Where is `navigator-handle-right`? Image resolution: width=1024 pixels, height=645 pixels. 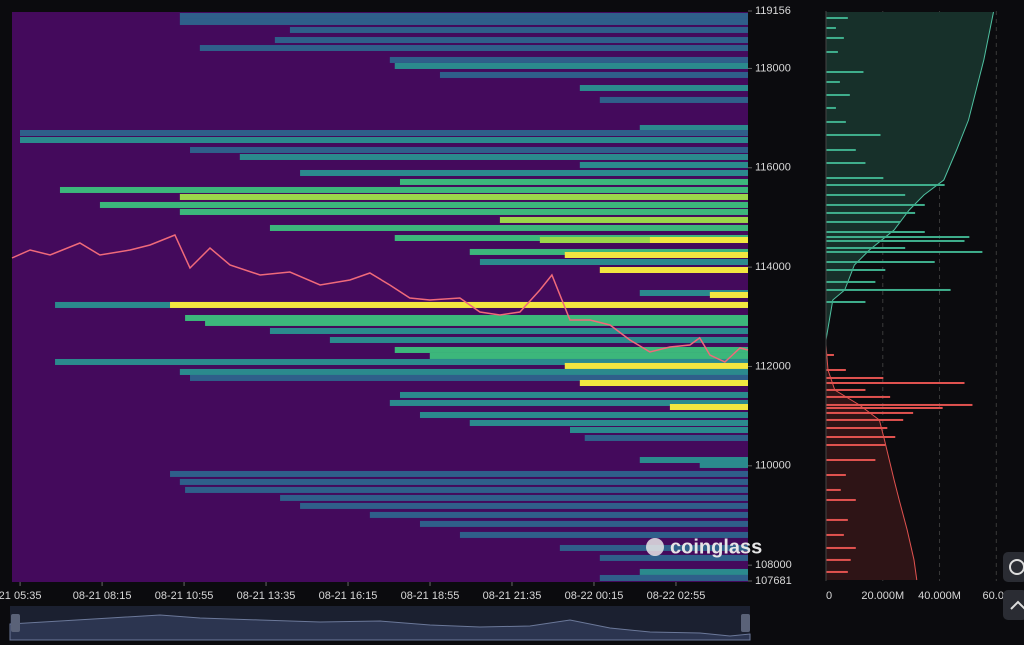
navigator-handle-right is located at coordinates (745, 623).